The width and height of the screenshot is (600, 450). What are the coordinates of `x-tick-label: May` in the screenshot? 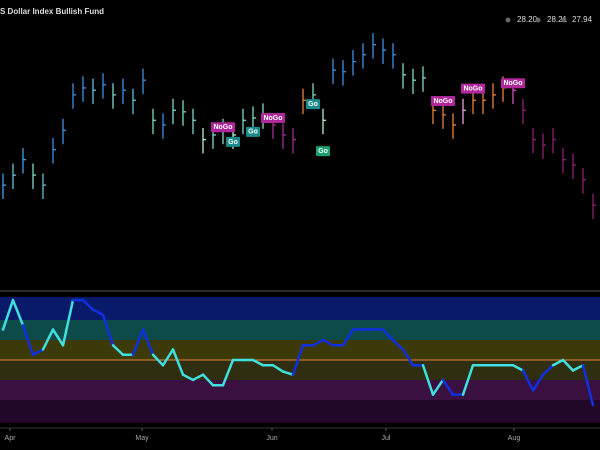 It's located at (142, 438).